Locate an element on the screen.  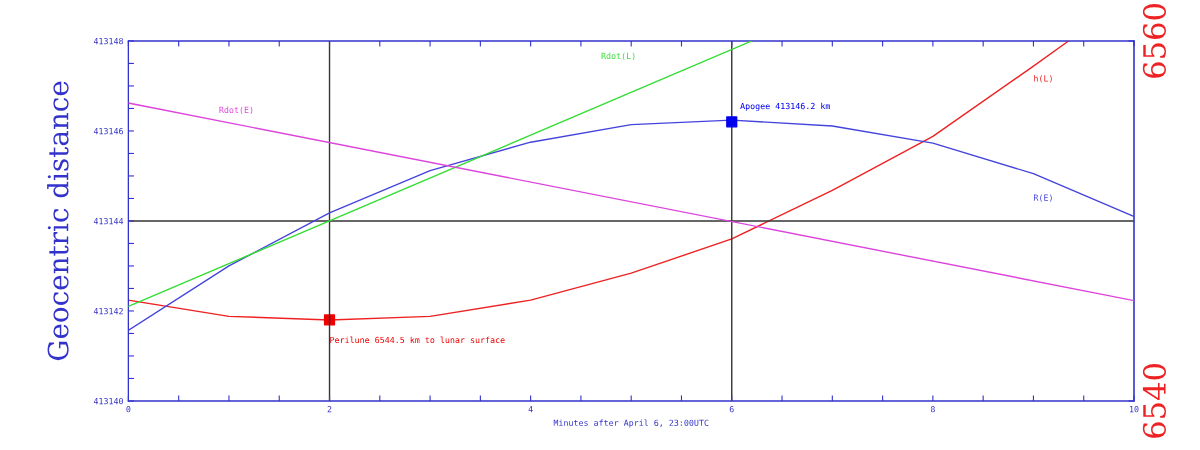
y2-tick-label: 6560 is located at coordinates (1154, 41).